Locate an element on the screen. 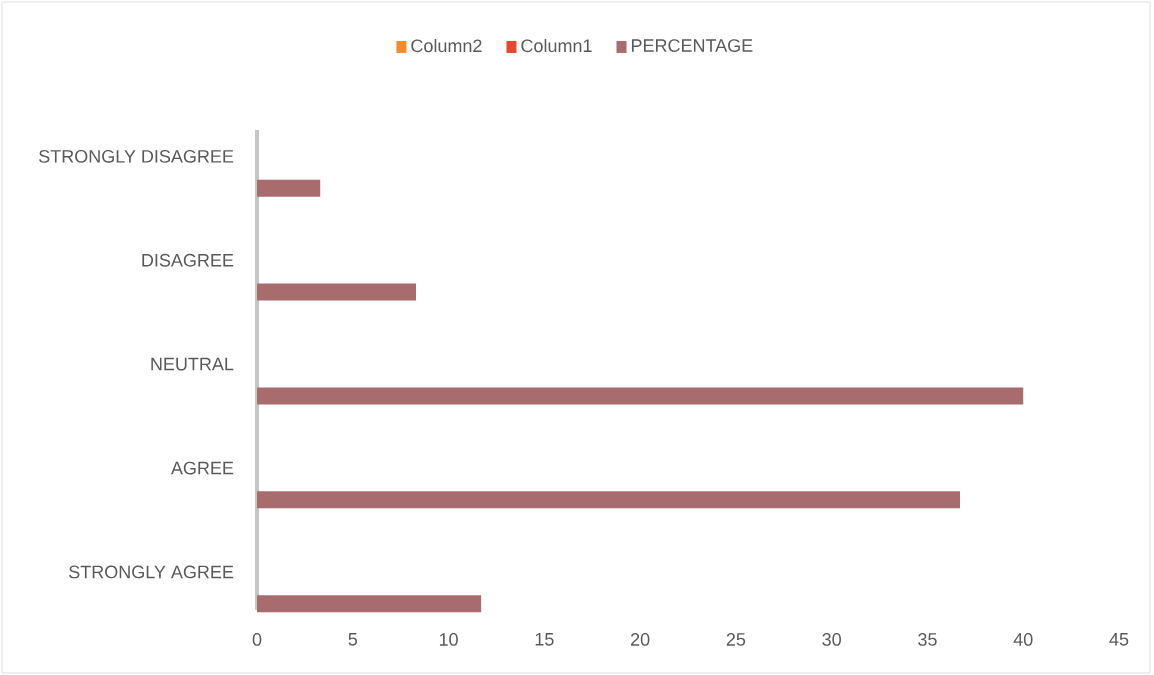 This screenshot has height=675, width=1154. x-tick-label: 45 is located at coordinates (1119, 639).